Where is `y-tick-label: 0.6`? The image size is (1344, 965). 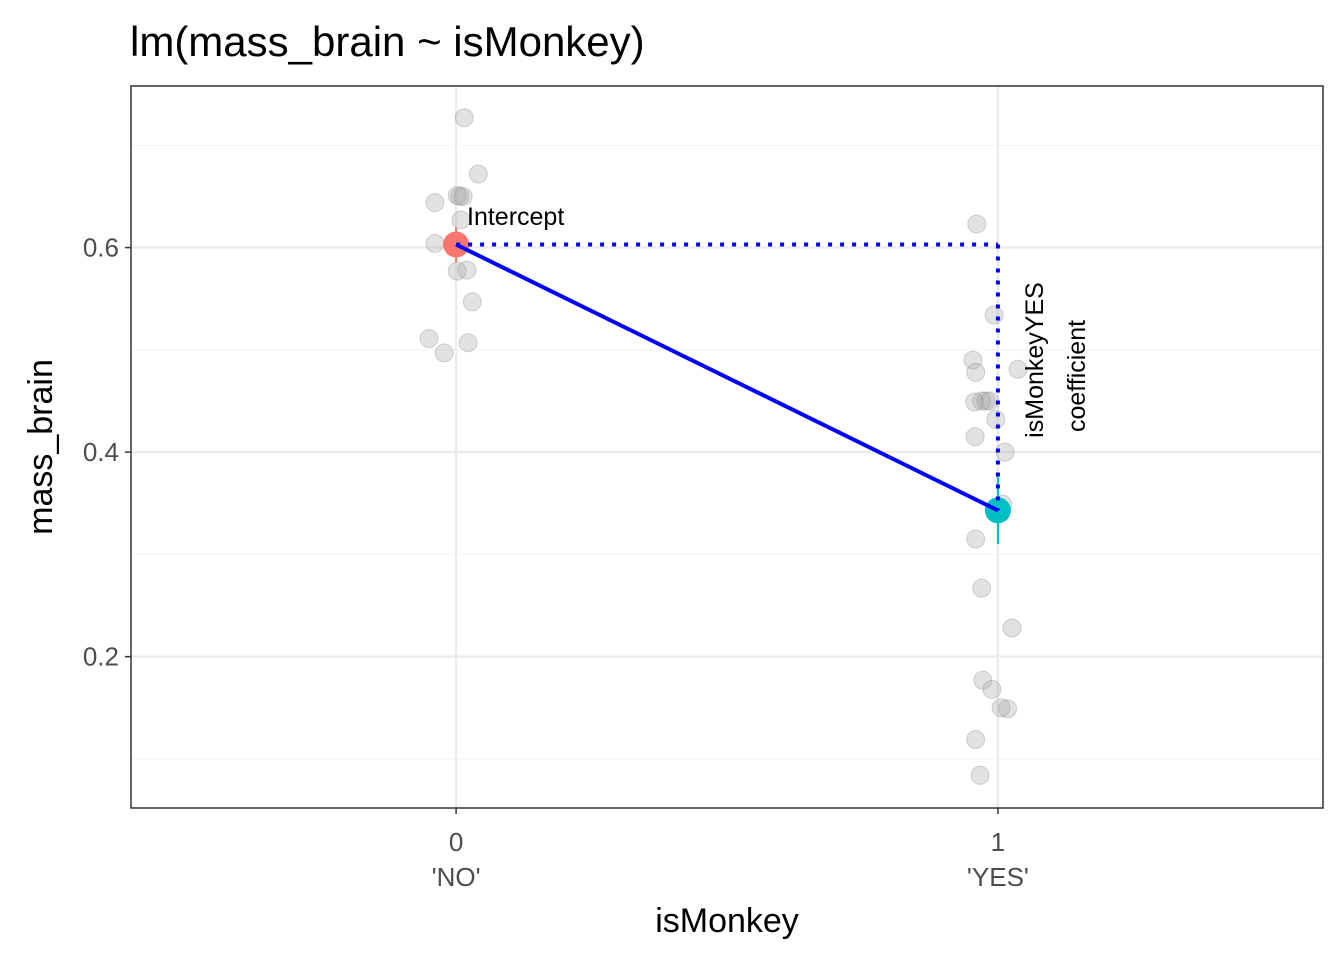
y-tick-label: 0.6 is located at coordinates (101, 248).